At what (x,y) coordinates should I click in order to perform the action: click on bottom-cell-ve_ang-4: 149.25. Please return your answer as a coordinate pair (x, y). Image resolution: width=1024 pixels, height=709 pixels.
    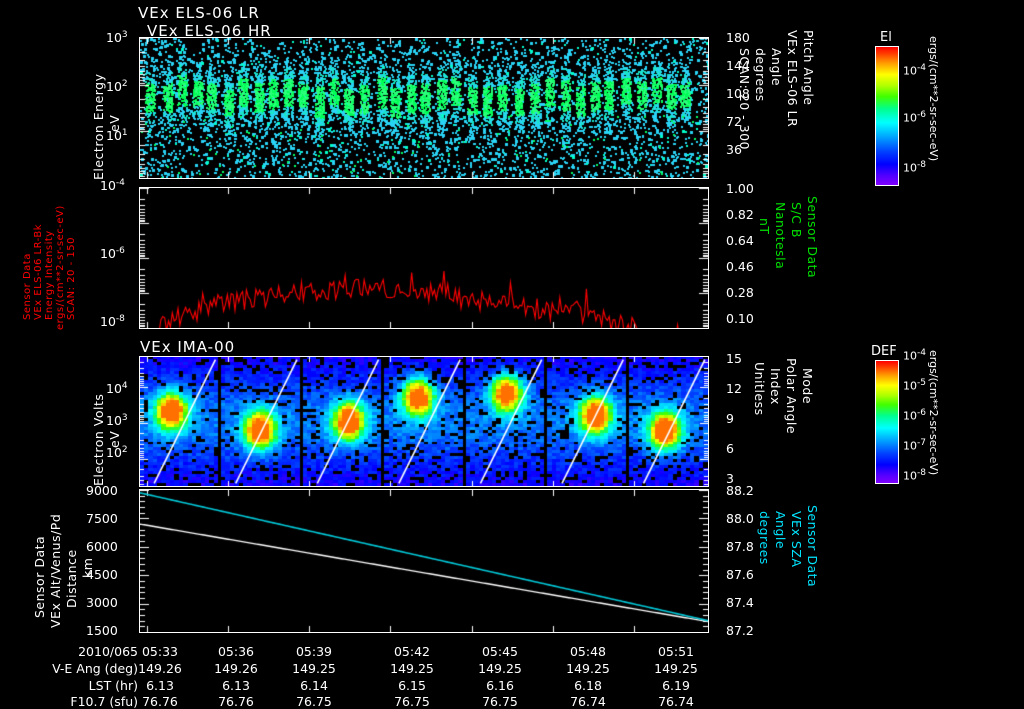
    Looking at the image, I should click on (500, 668).